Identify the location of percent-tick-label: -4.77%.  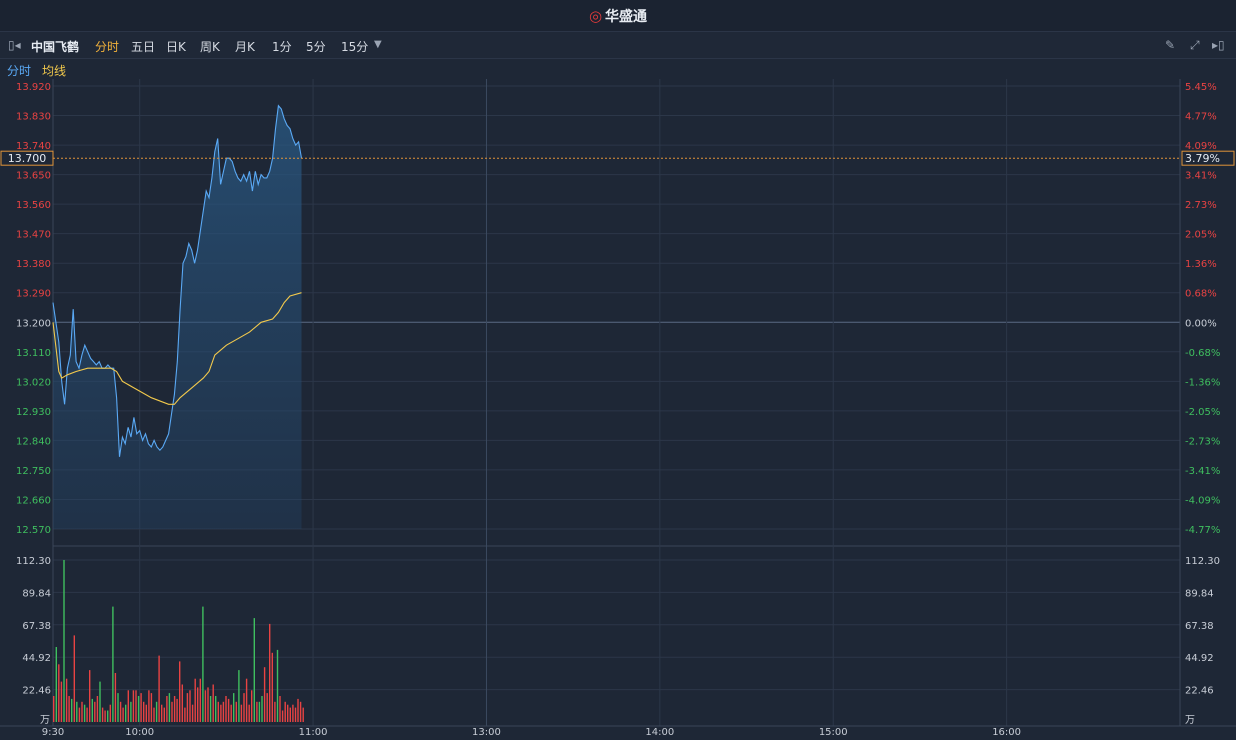
(1202, 530).